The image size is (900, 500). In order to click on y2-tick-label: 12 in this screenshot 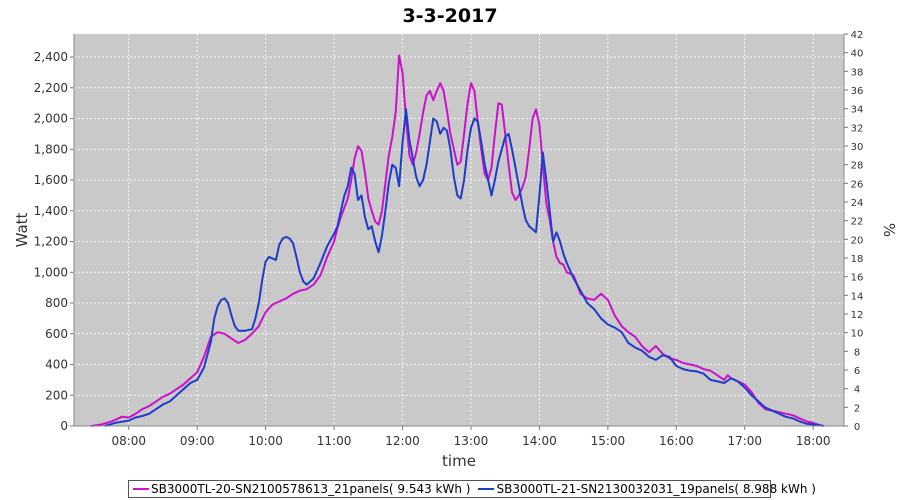, I will do `click(857, 315)`.